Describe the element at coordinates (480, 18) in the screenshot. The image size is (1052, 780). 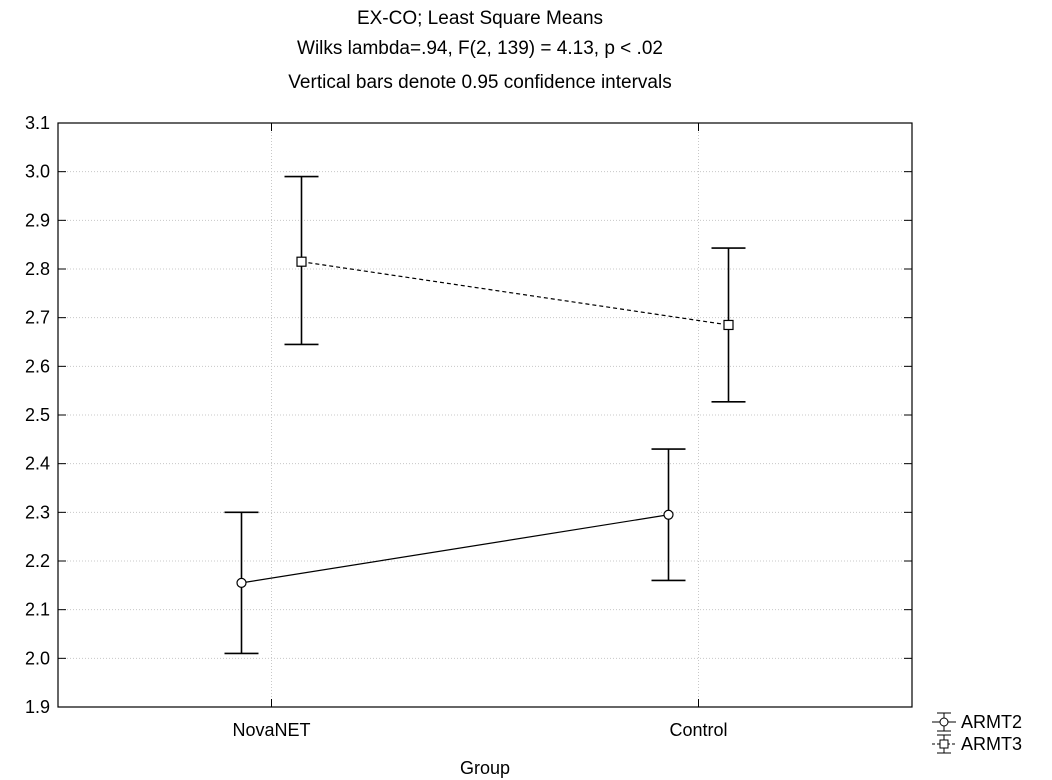
I see `chart-title: EX-CO; Least Square Means` at that location.